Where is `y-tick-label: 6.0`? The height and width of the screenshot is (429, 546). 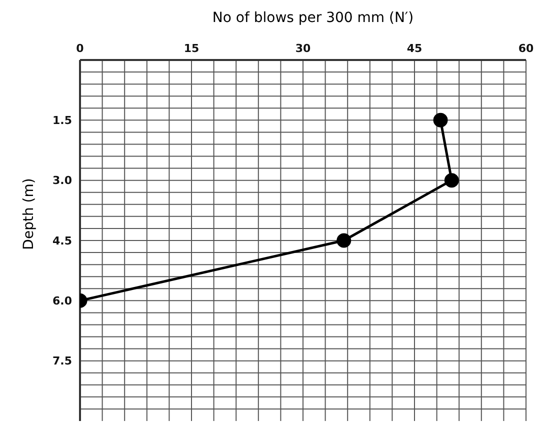 y-tick-label: 6.0 is located at coordinates (62, 301).